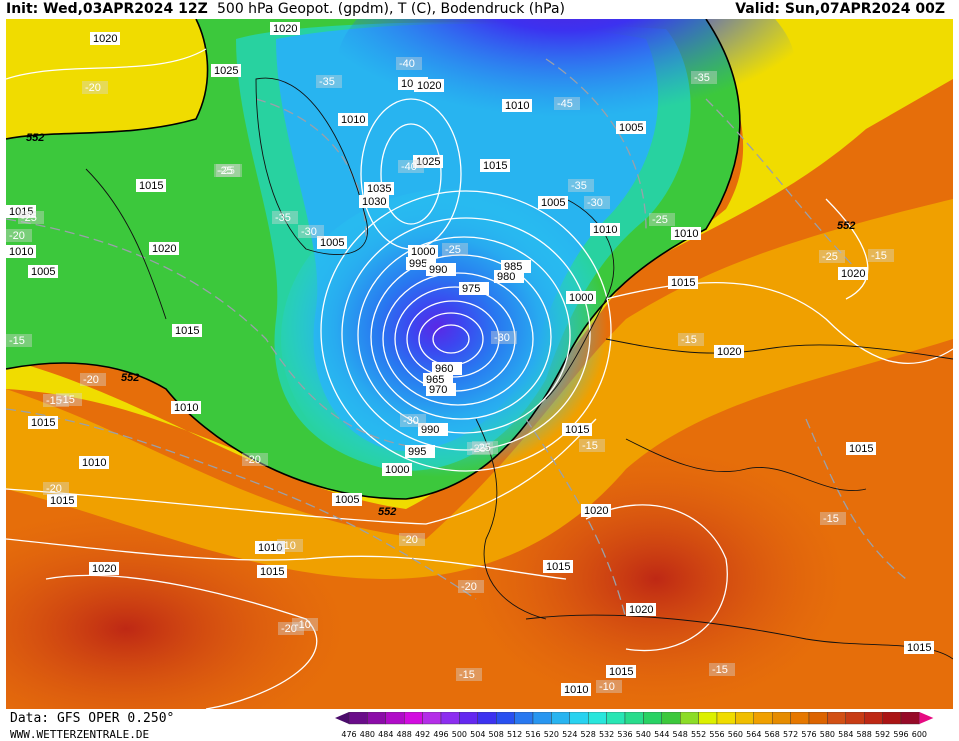  I want to click on scale-arrow-right, so click(926, 718).